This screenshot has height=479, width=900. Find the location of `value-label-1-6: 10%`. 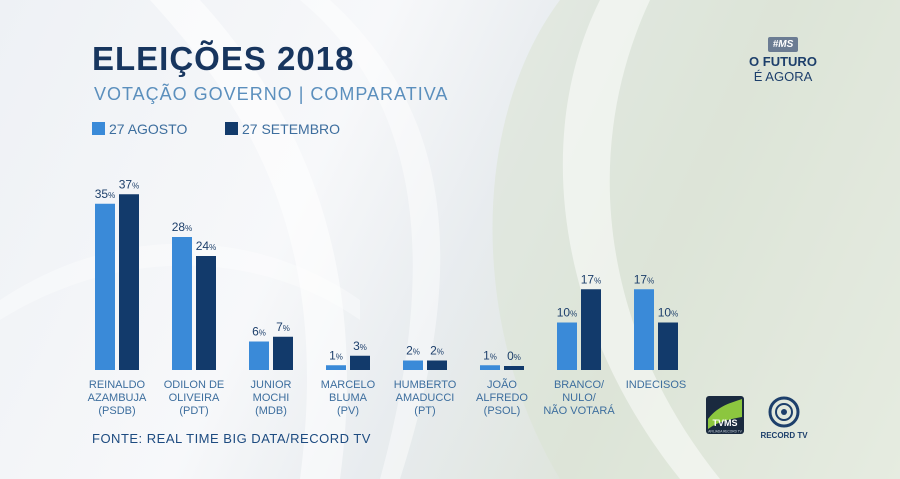

value-label-1-6: 10% is located at coordinates (567, 313).